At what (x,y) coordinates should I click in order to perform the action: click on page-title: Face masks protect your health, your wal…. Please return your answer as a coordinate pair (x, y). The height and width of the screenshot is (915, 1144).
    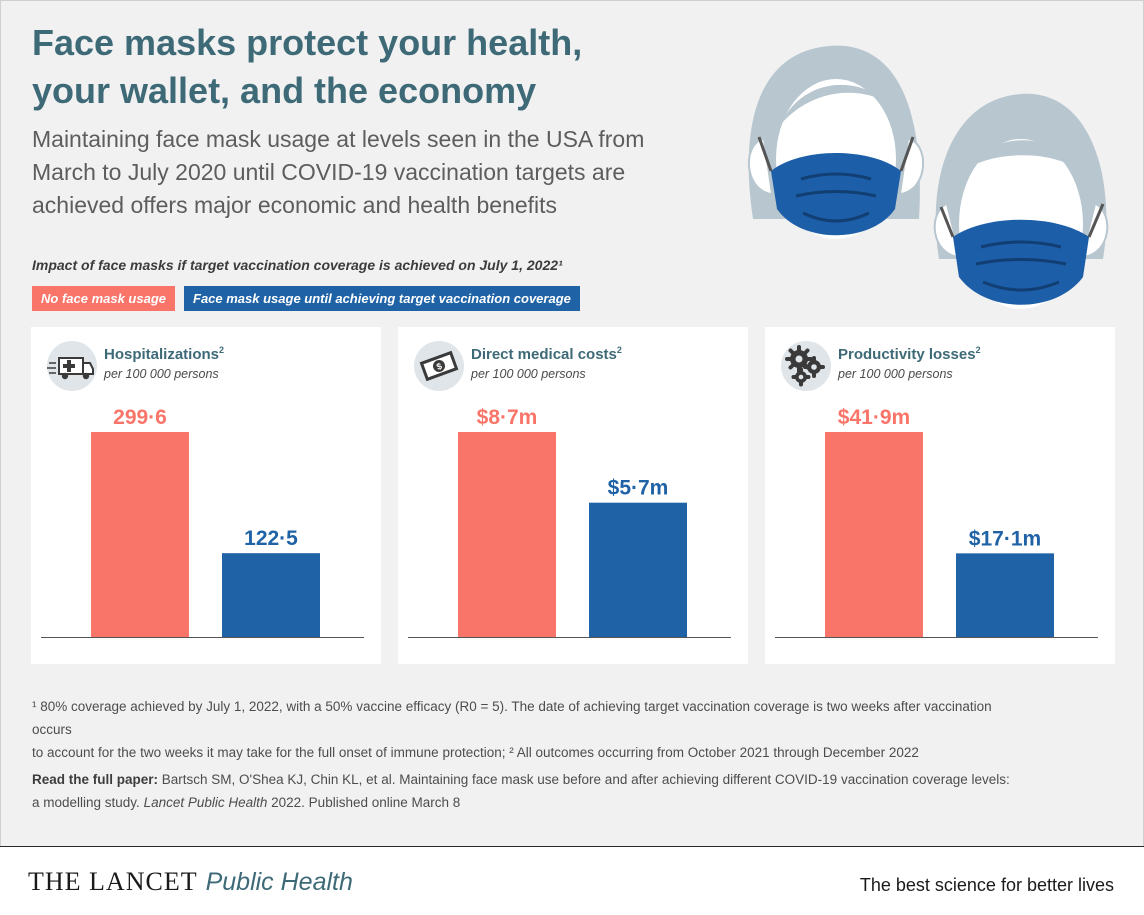
    Looking at the image, I should click on (342, 67).